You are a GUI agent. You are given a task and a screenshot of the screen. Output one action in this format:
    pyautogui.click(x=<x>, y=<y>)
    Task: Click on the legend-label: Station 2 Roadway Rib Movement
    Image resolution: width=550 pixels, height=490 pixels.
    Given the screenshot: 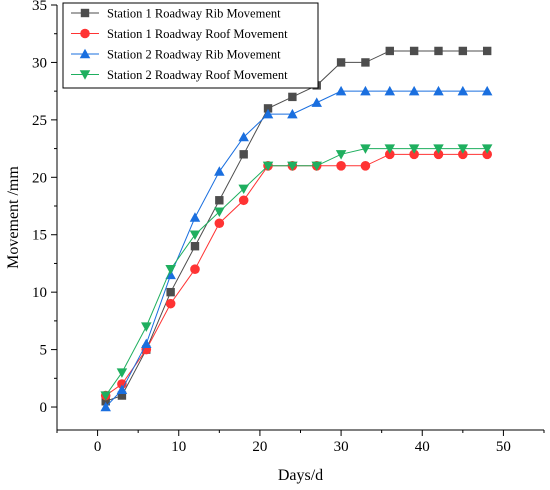 What is the action you would take?
    pyautogui.click(x=194, y=55)
    